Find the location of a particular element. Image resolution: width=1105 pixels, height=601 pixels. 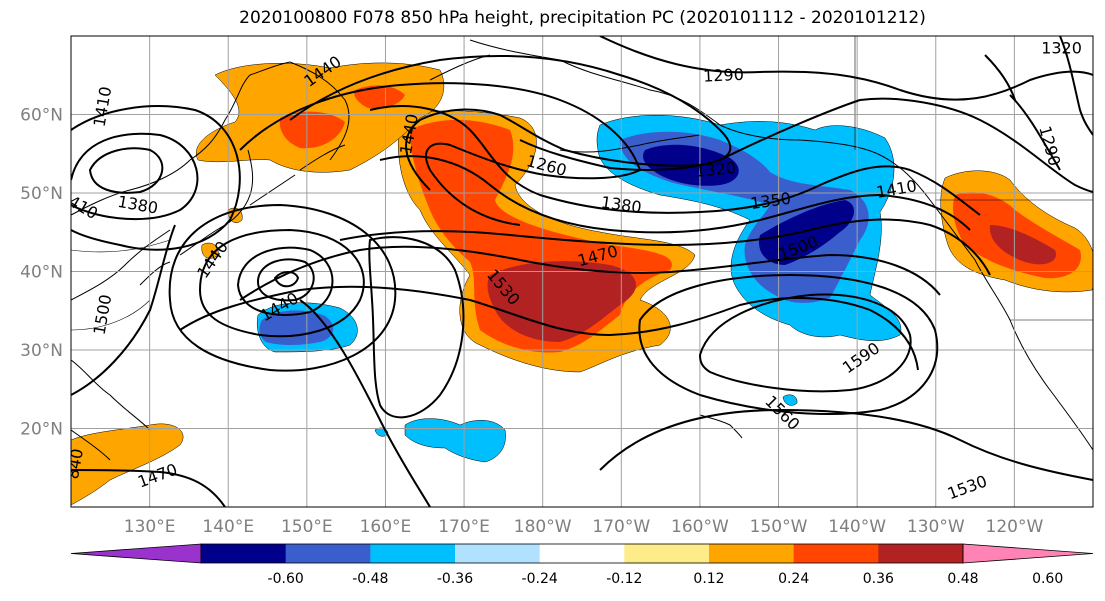

positive-anomaly-south-orange is located at coordinates (127, 464).